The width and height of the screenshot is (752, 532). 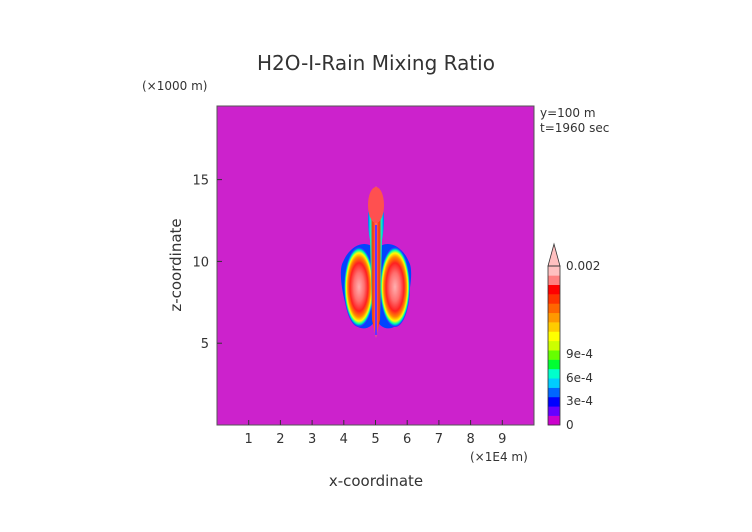 What do you see at coordinates (376, 63) in the screenshot?
I see `chart-title: H2O-I-Rain Mixing Ratio` at bounding box center [376, 63].